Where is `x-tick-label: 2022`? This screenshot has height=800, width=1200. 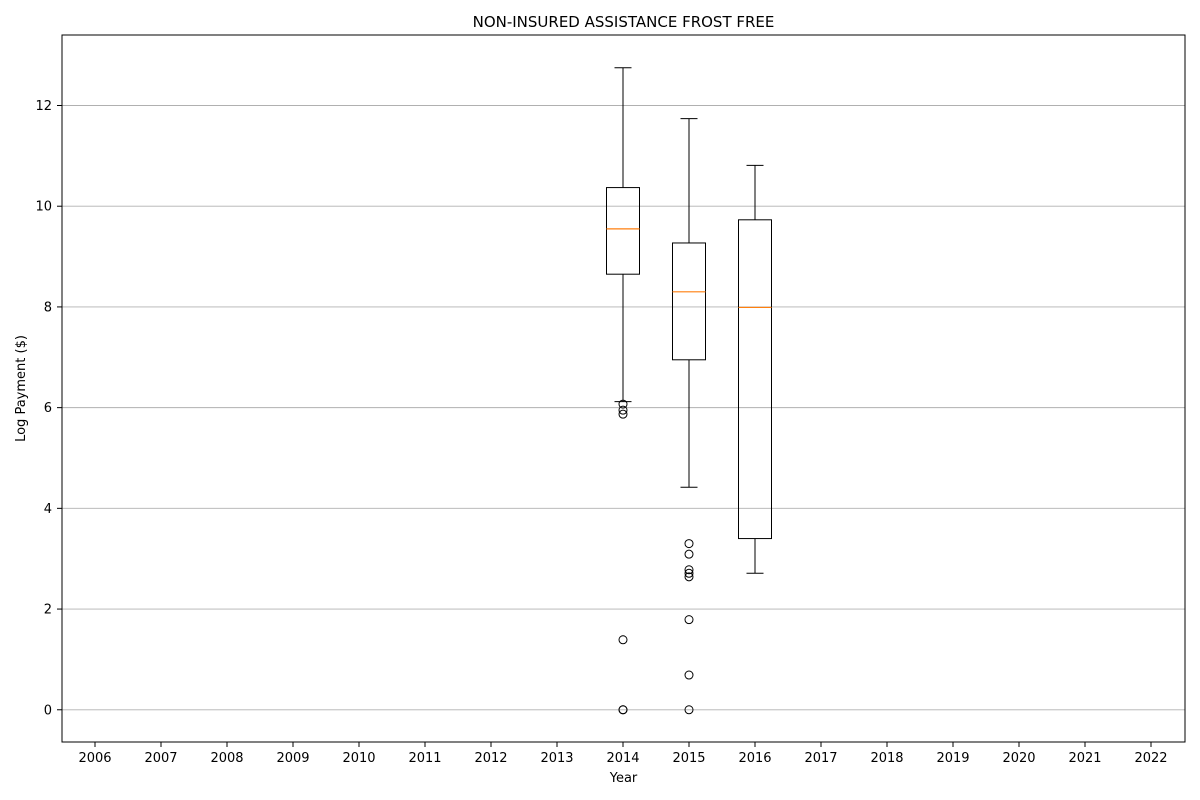 x-tick-label: 2022 is located at coordinates (1150, 758).